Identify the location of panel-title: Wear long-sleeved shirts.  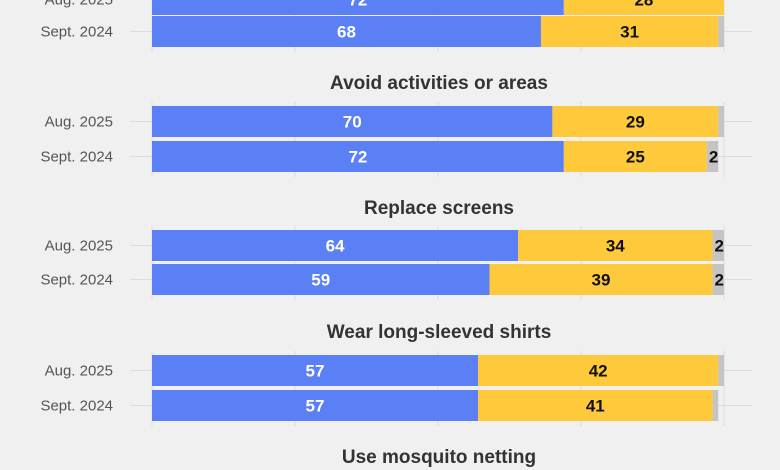
(439, 332).